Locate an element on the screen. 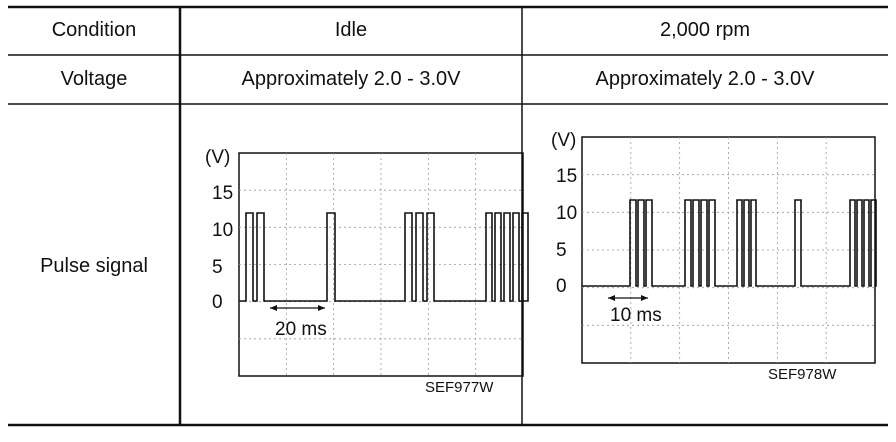 The image size is (896, 442). rpm-time-label: 10 ms is located at coordinates (636, 315).